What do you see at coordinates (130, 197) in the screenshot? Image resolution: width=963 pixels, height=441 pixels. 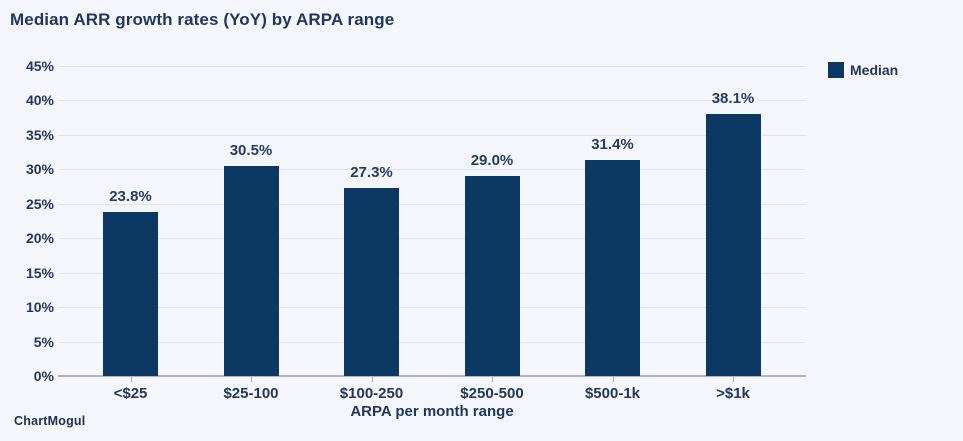 I see `bar-value-label: 23.8%` at bounding box center [130, 197].